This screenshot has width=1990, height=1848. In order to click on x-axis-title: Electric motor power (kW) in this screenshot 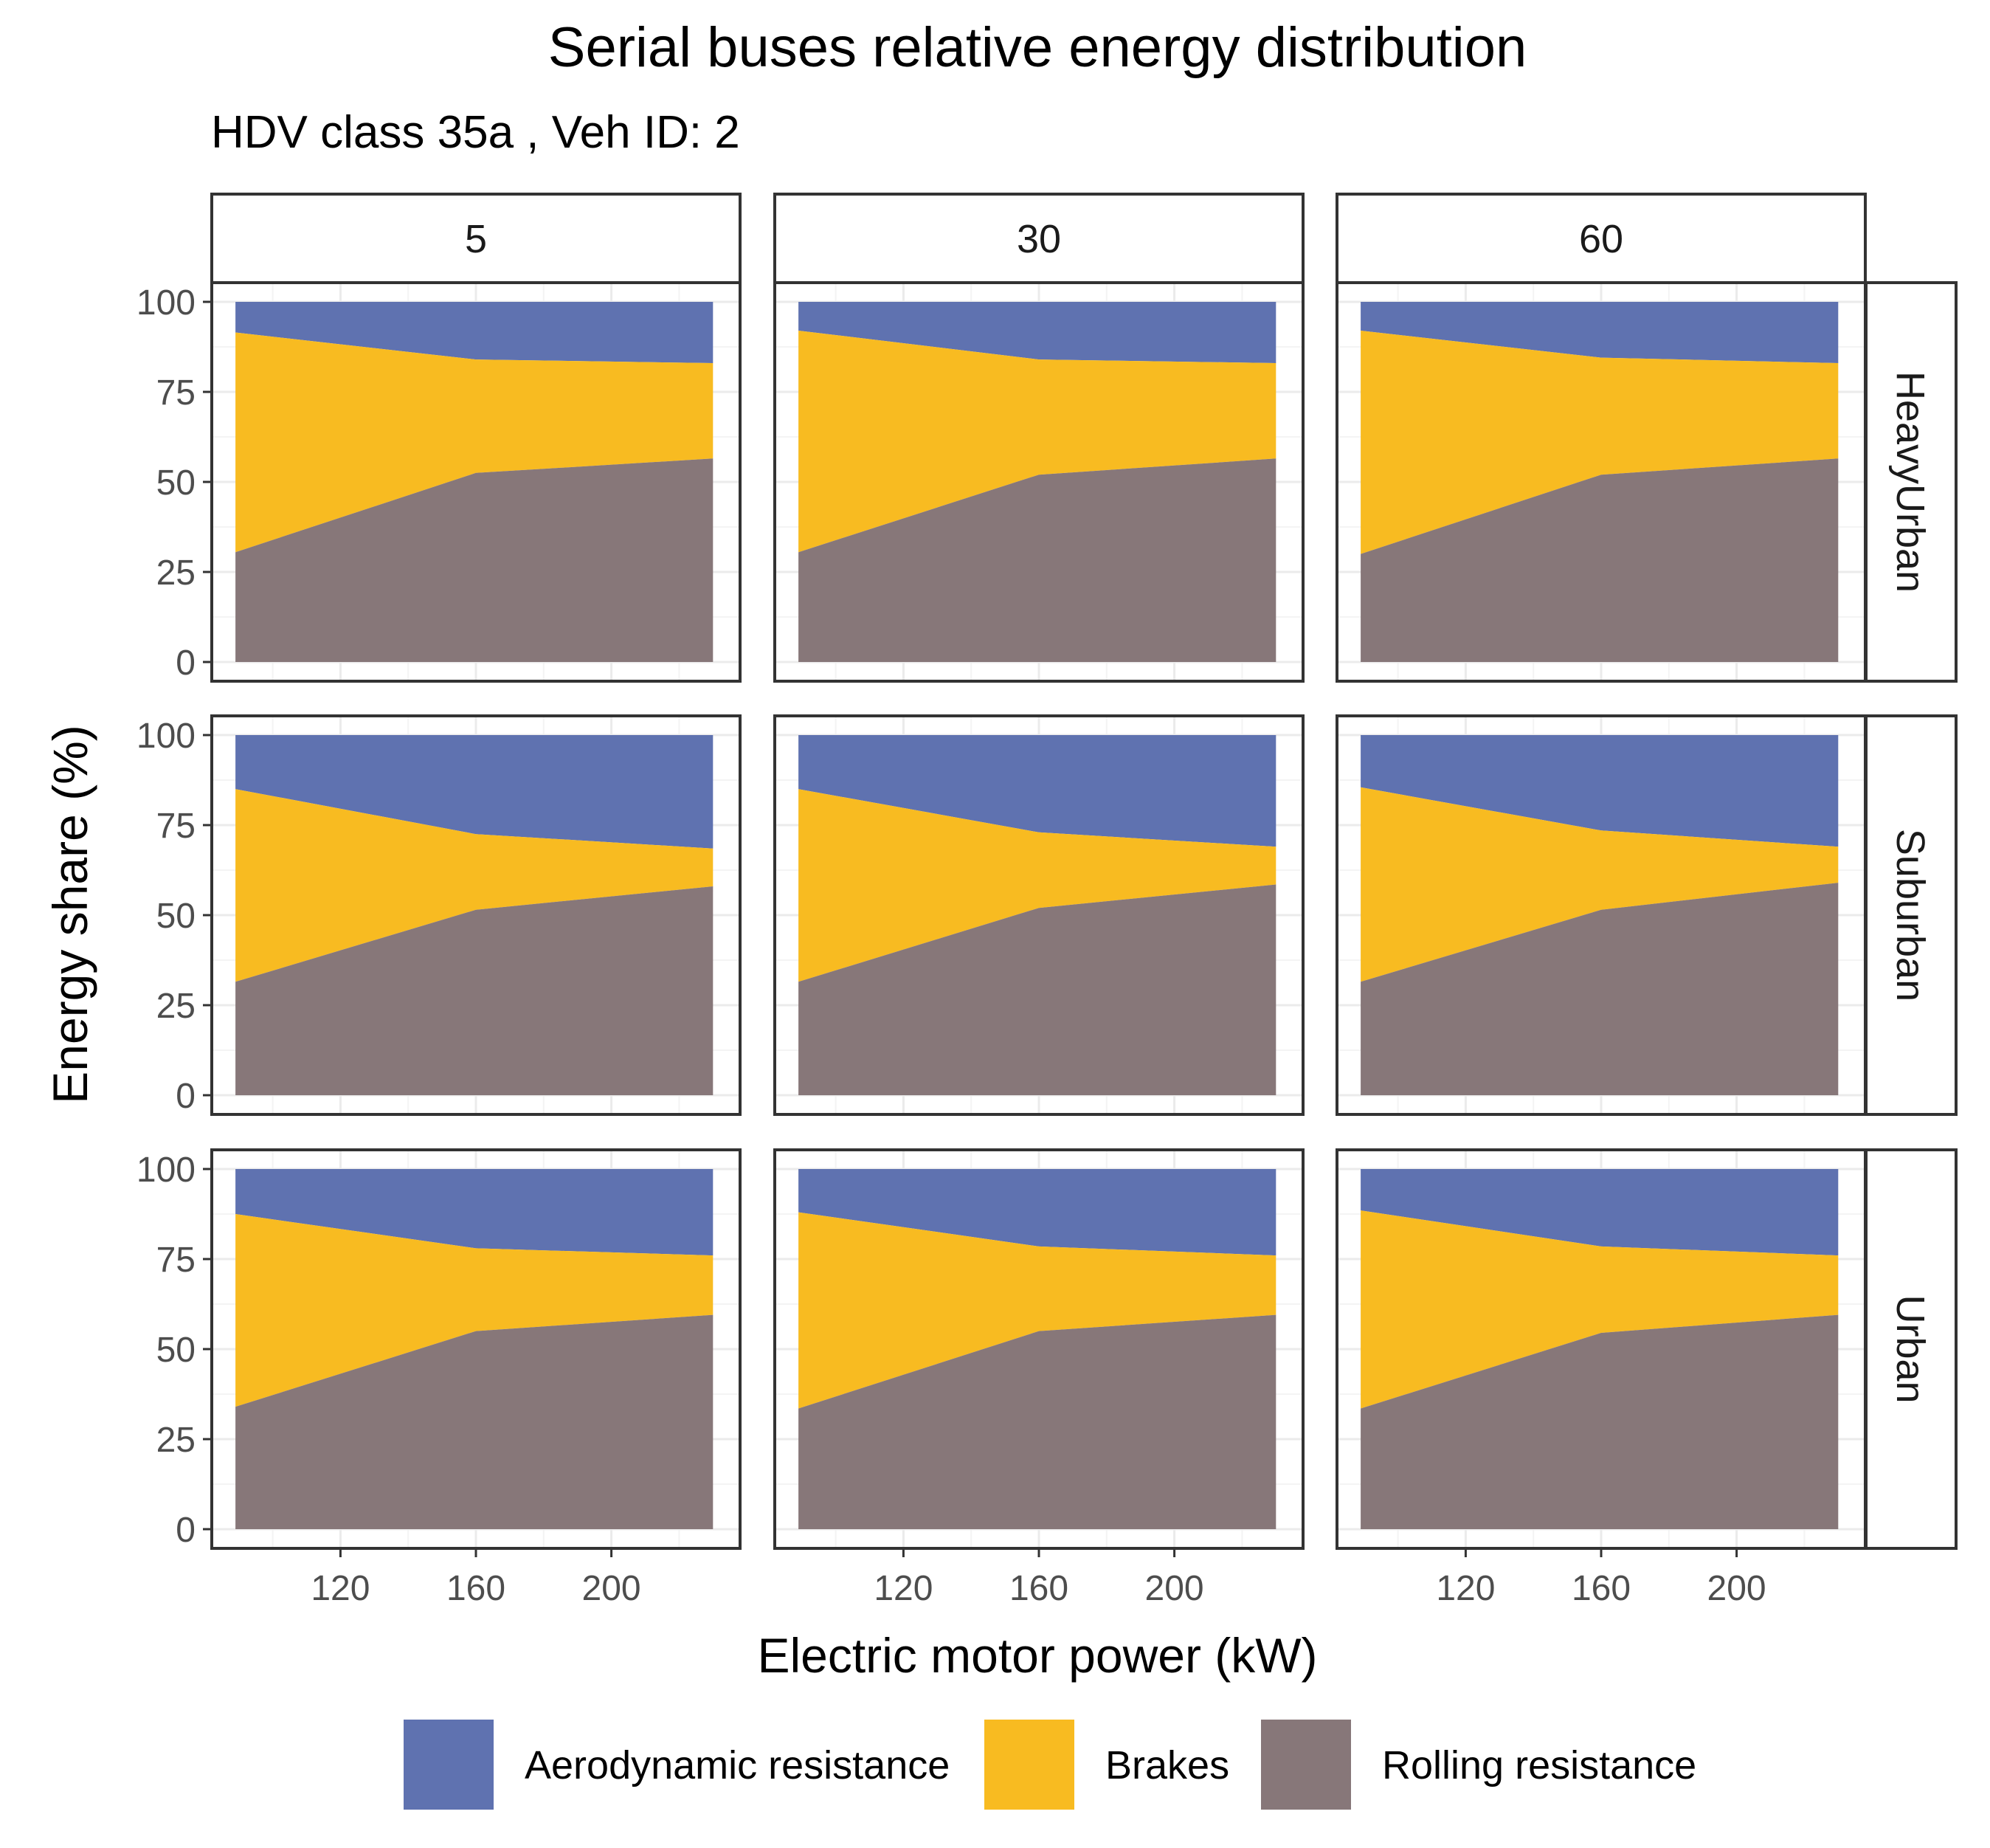, I will do `click(1037, 1655)`.